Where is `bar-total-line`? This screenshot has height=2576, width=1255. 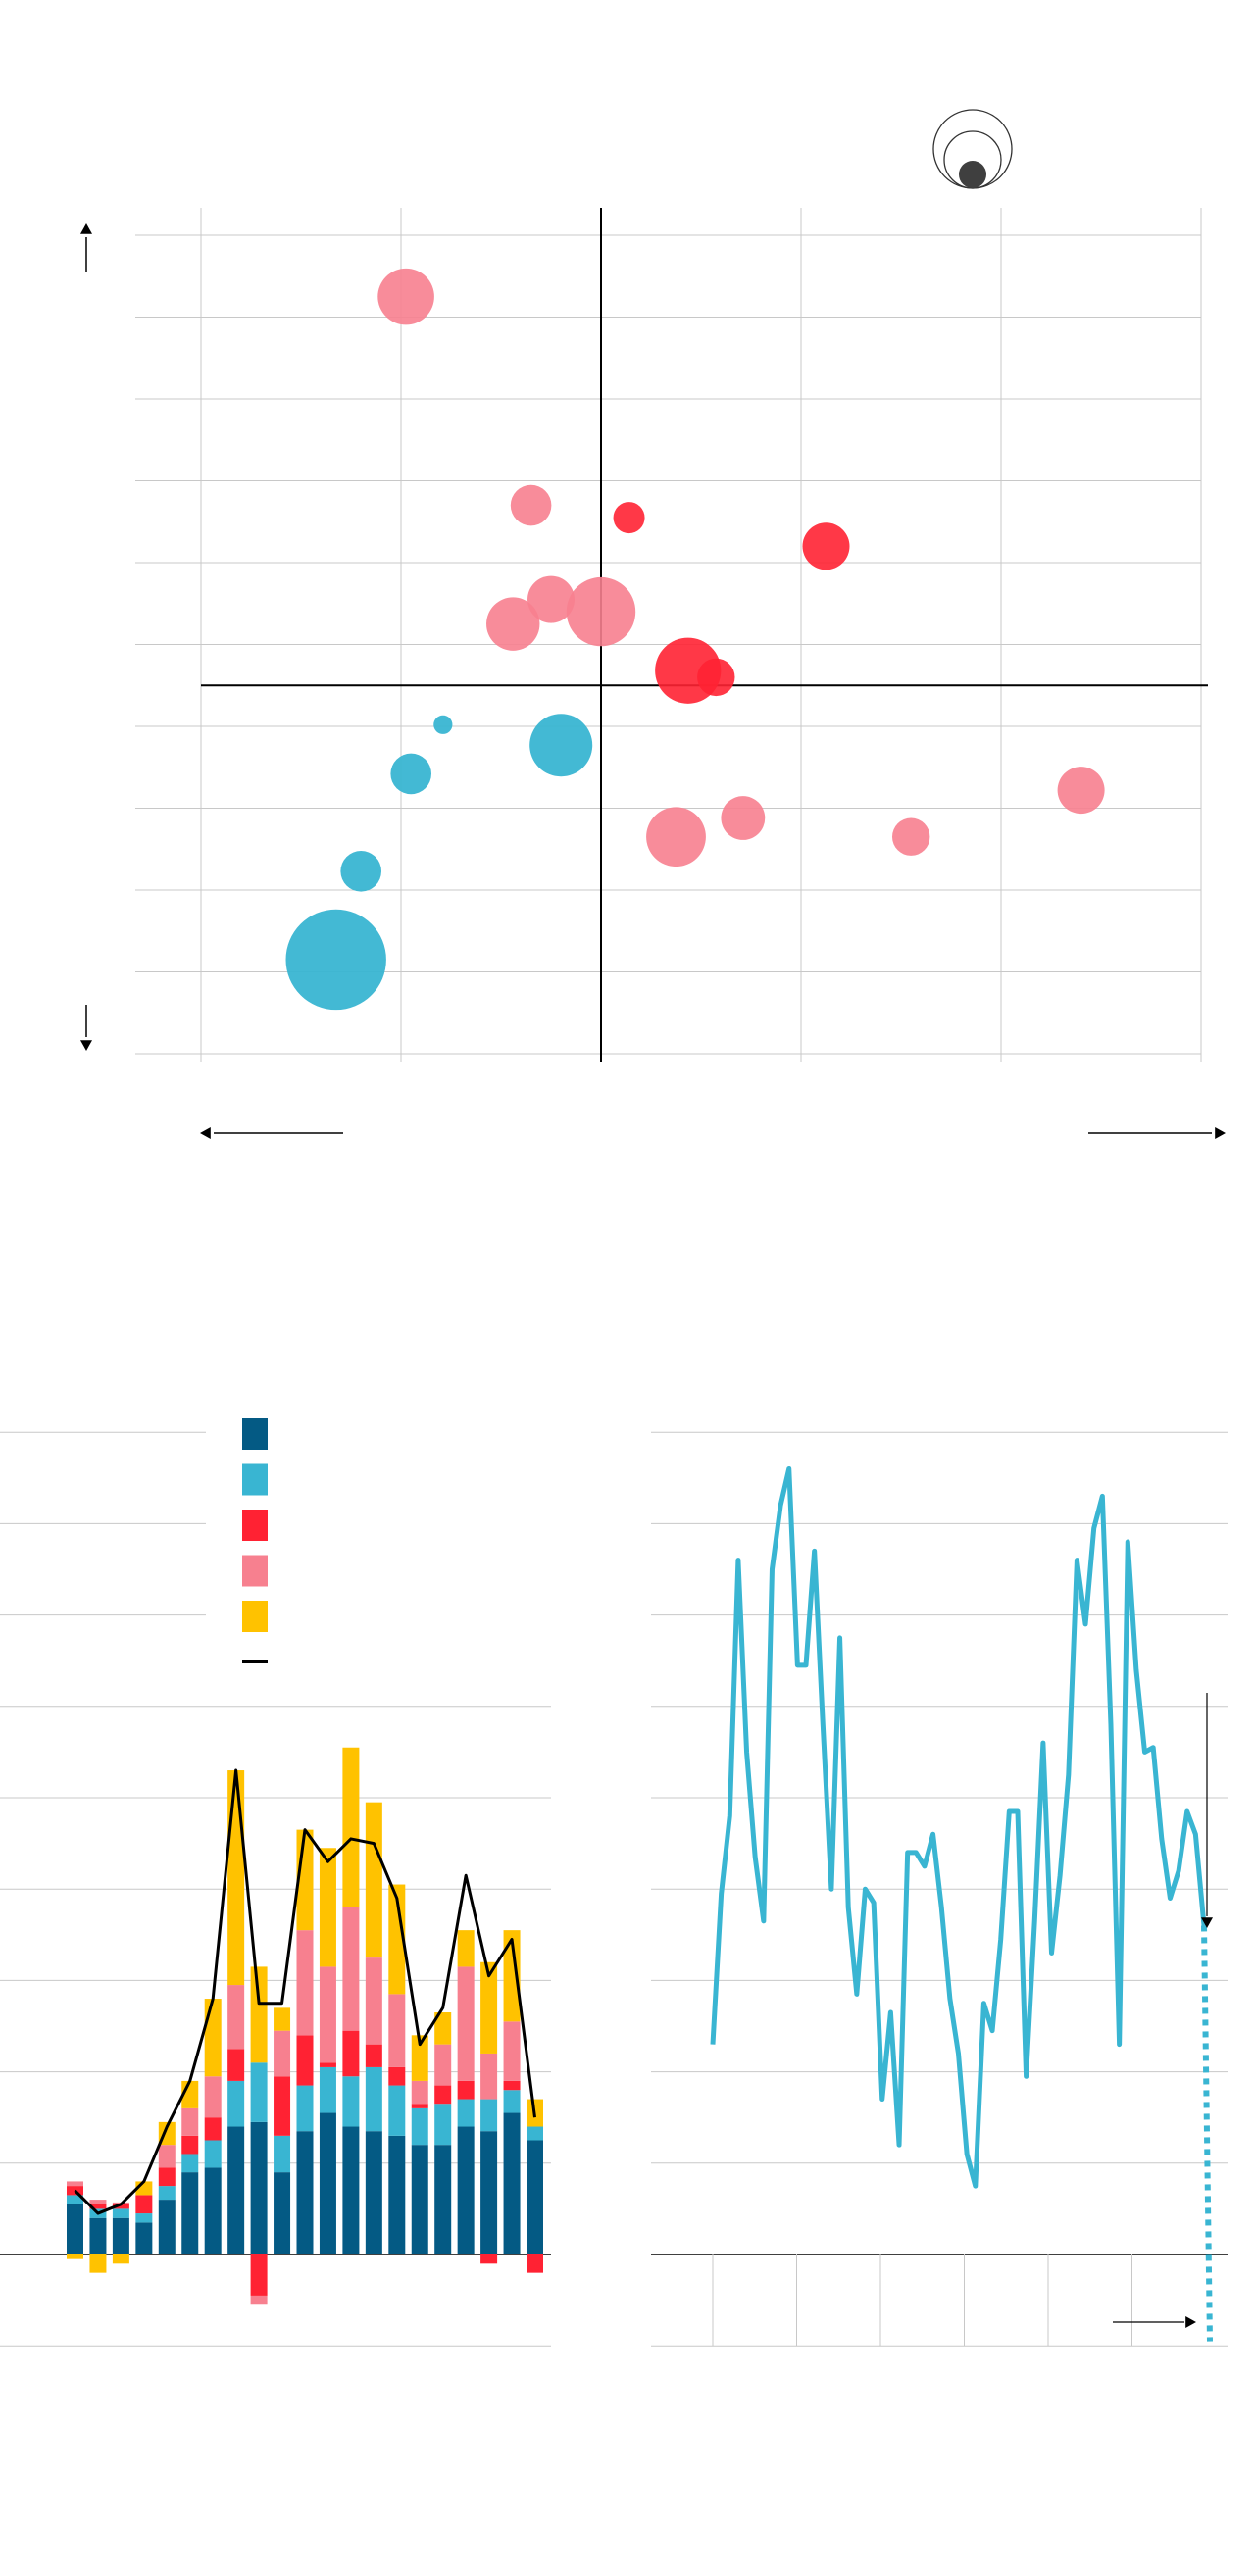
bar-total-line is located at coordinates (305, 1991).